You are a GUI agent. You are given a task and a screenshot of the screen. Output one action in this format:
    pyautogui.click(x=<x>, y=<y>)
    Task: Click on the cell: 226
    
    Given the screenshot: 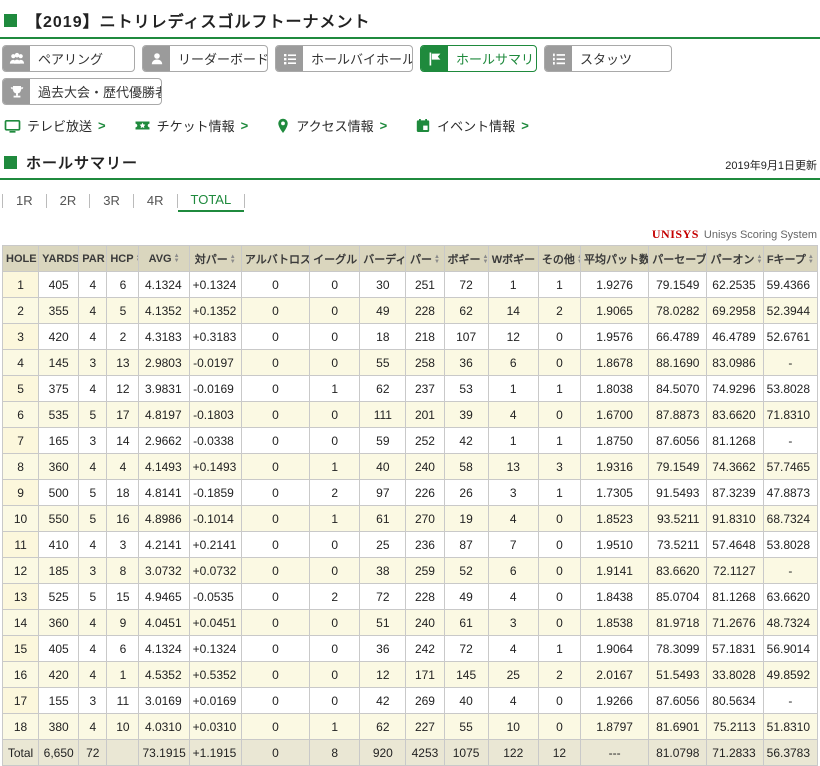 What is the action you would take?
    pyautogui.click(x=425, y=493)
    